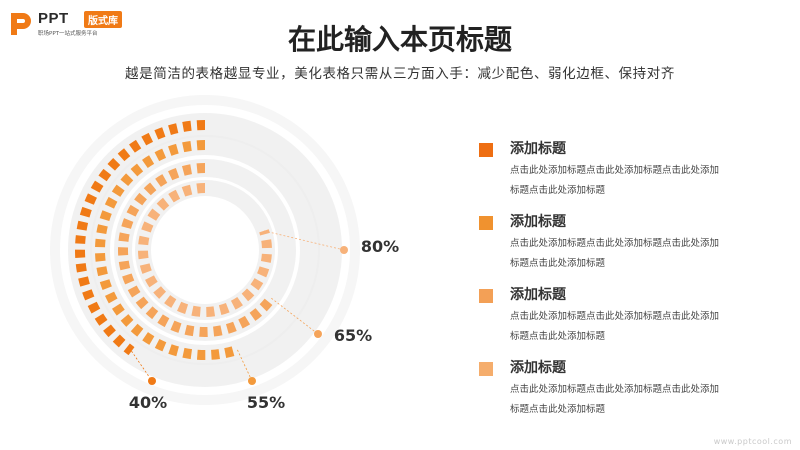 The width and height of the screenshot is (800, 450). What do you see at coordinates (615, 399) in the screenshot?
I see `legend-desc-4: 点击此处添加标题点击此处添加标题点击此处添加标题点击此处添加标题` at bounding box center [615, 399].